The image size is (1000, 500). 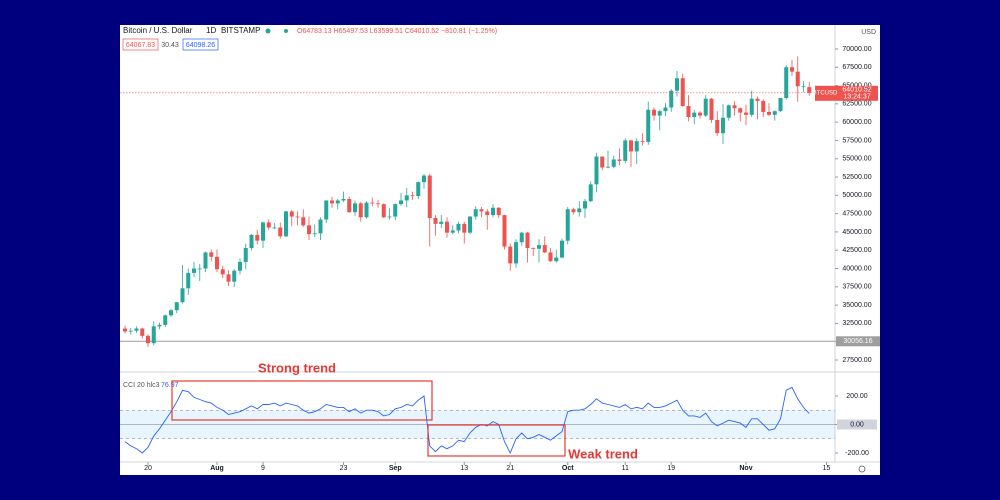 I want to click on ask-price: 64098.26, so click(x=200, y=45).